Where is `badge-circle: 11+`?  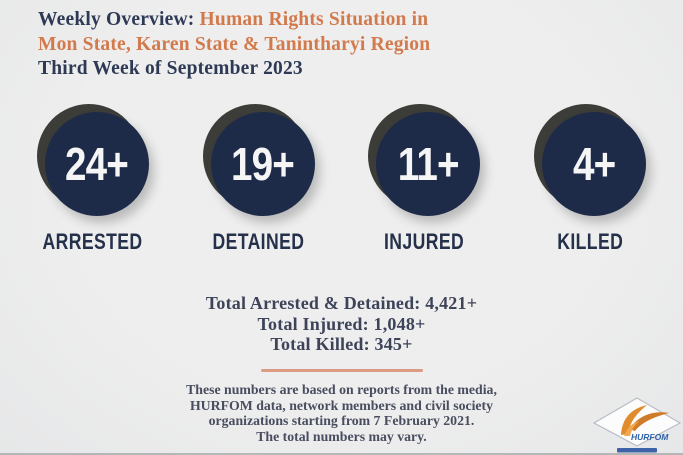
badge-circle: 11+ is located at coordinates (428, 164).